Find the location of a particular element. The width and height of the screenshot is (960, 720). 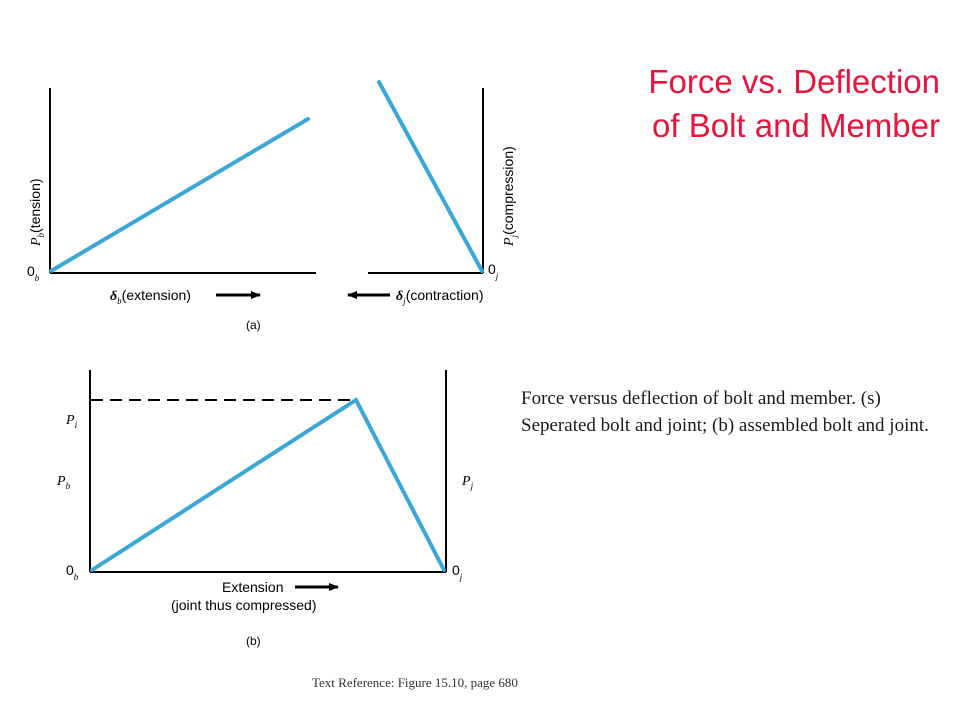

member-origin-label: 0j is located at coordinates (493, 271).